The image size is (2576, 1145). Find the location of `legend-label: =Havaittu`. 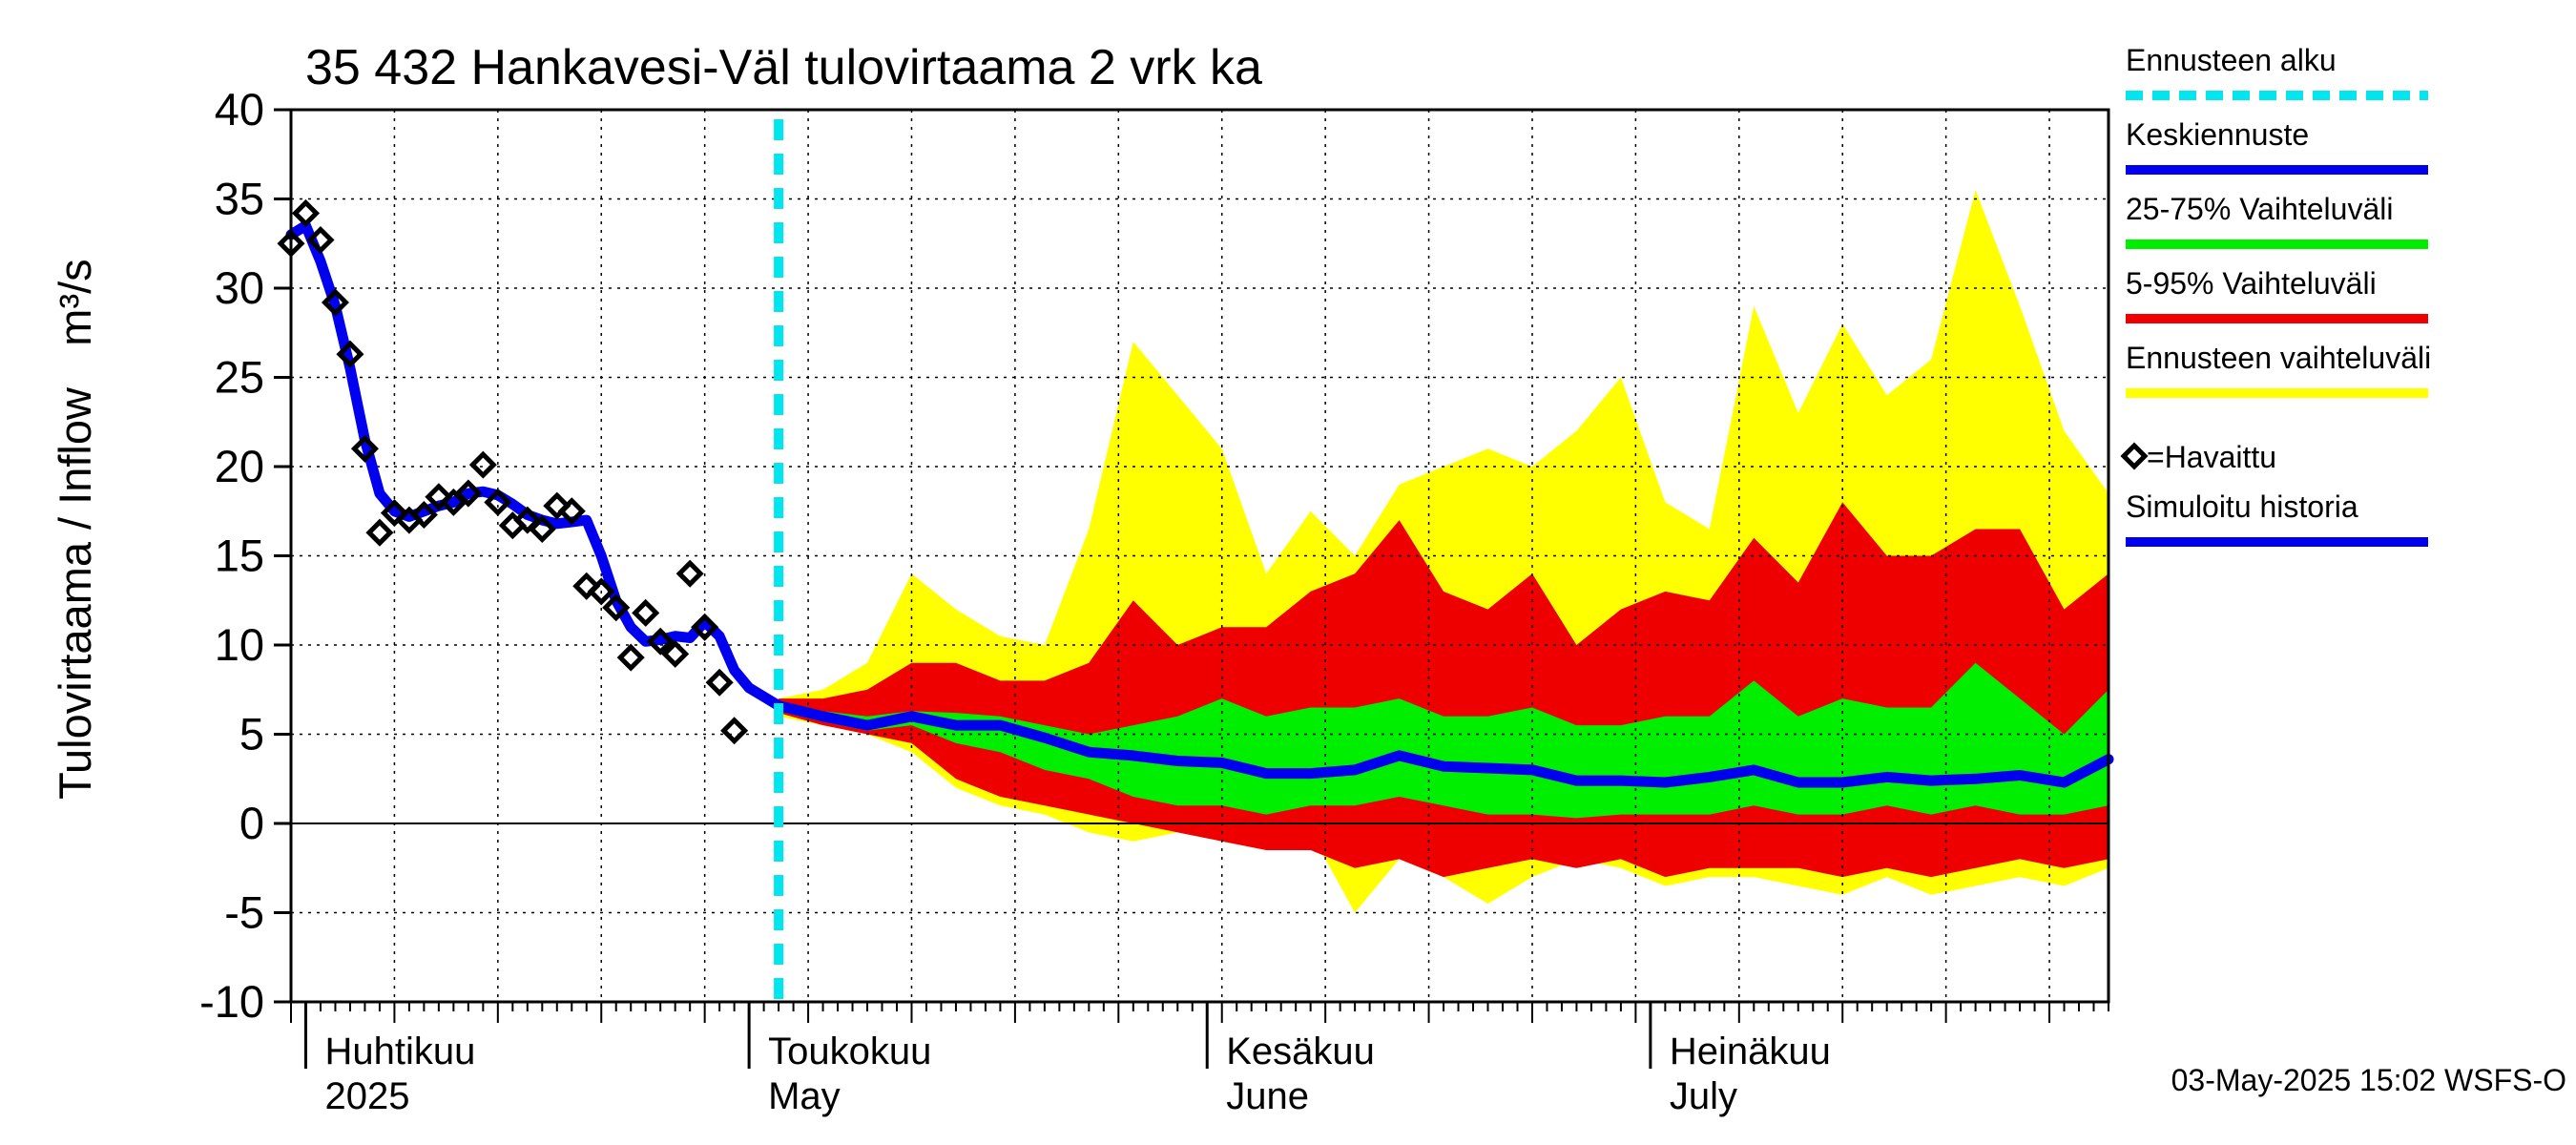

legend-label: =Havaittu is located at coordinates (2211, 457).